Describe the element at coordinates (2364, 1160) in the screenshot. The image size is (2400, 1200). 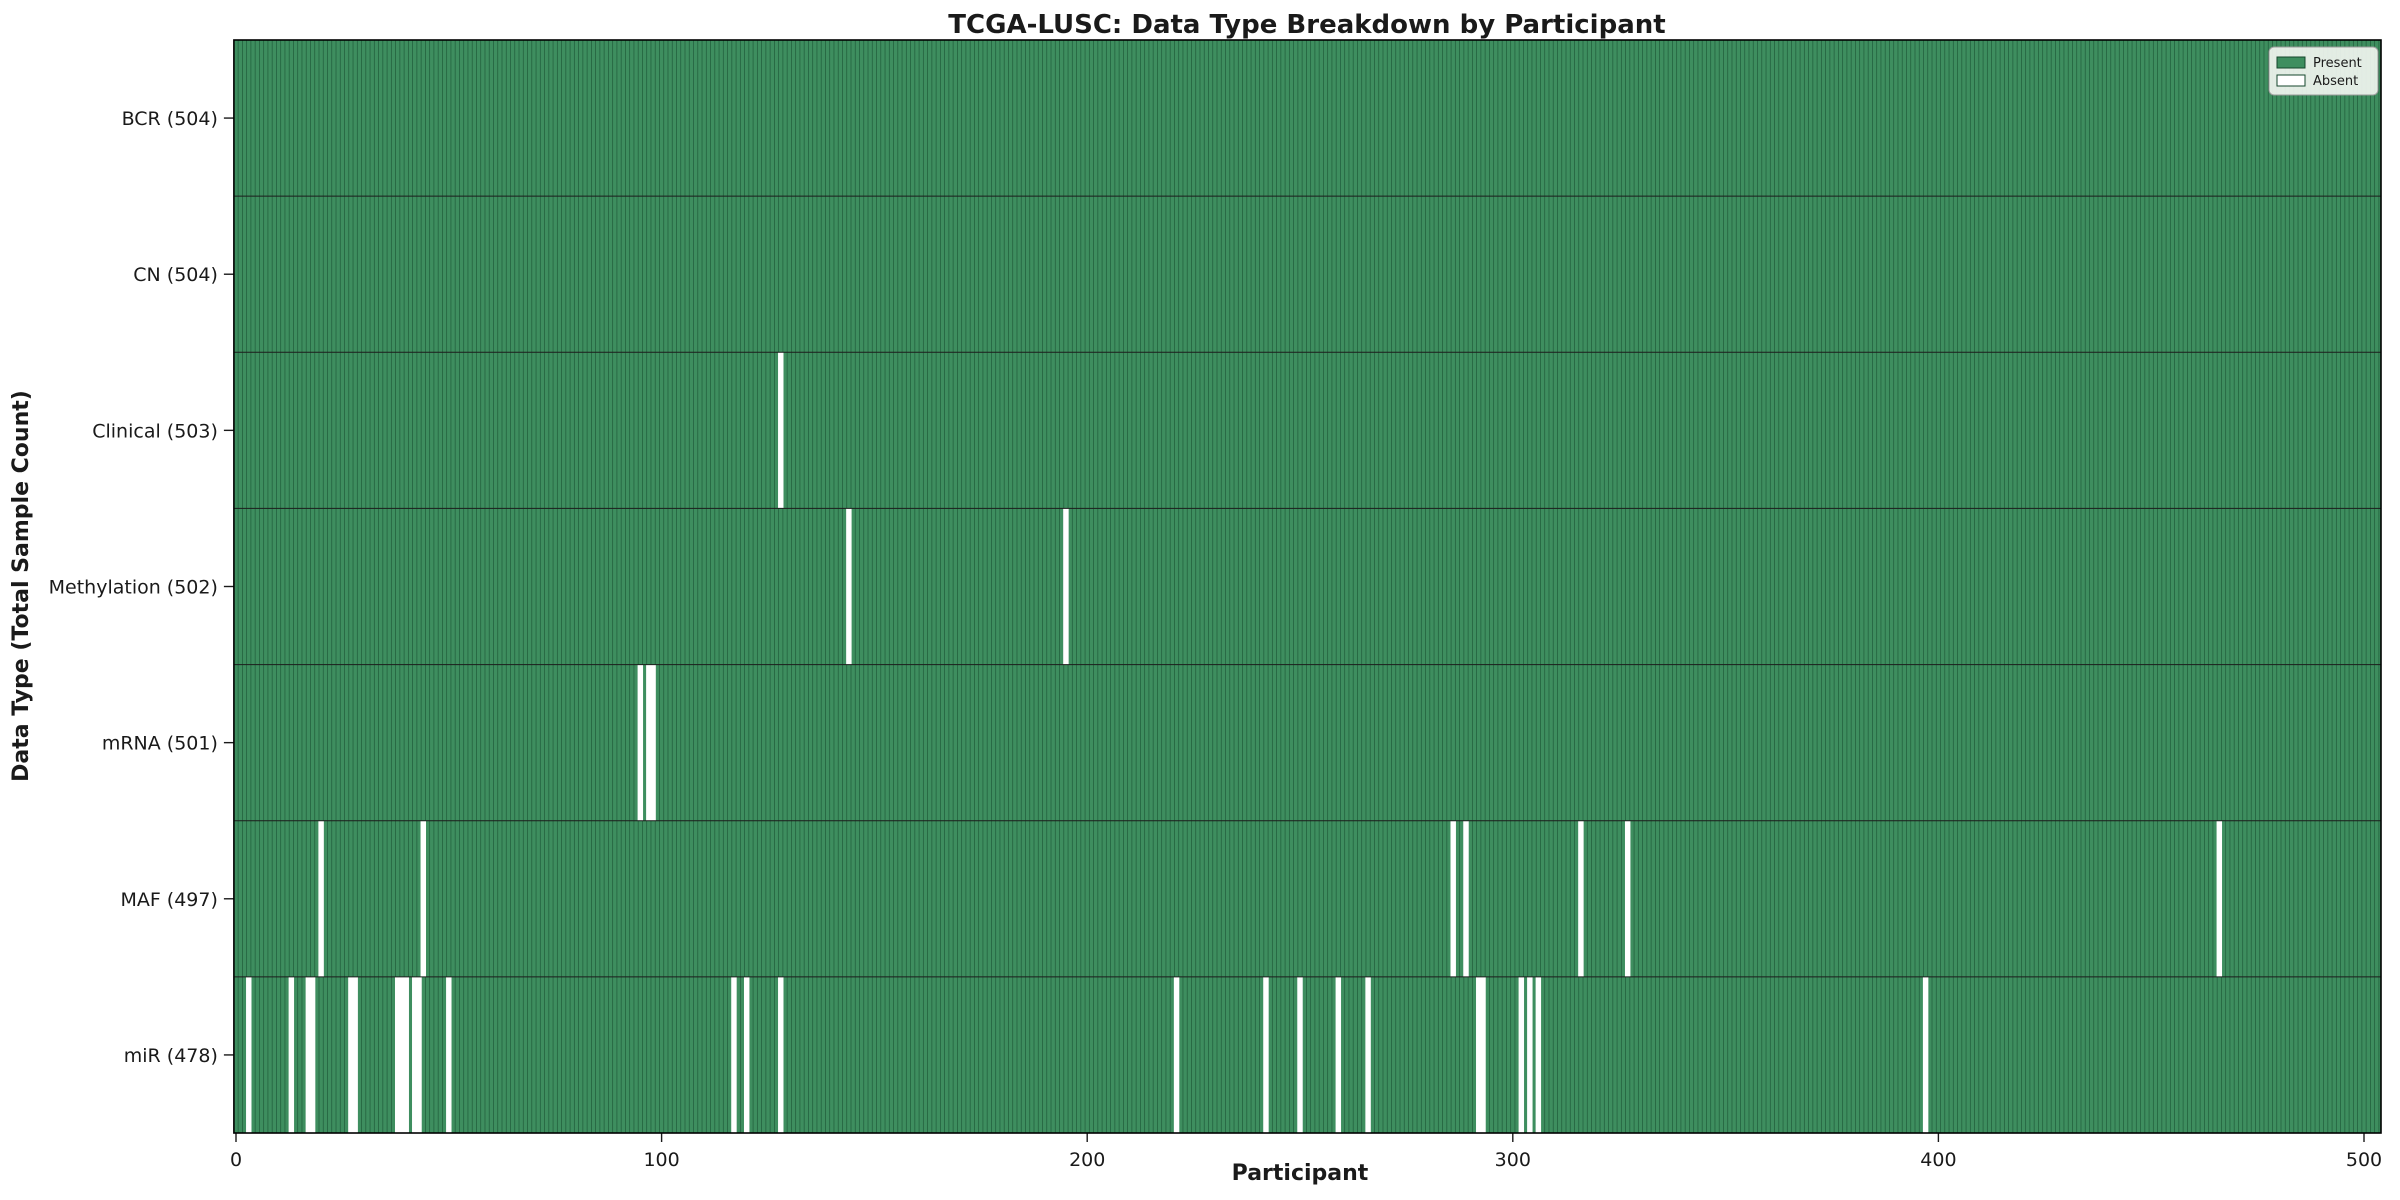
I see `x-tick-label: 500` at that location.